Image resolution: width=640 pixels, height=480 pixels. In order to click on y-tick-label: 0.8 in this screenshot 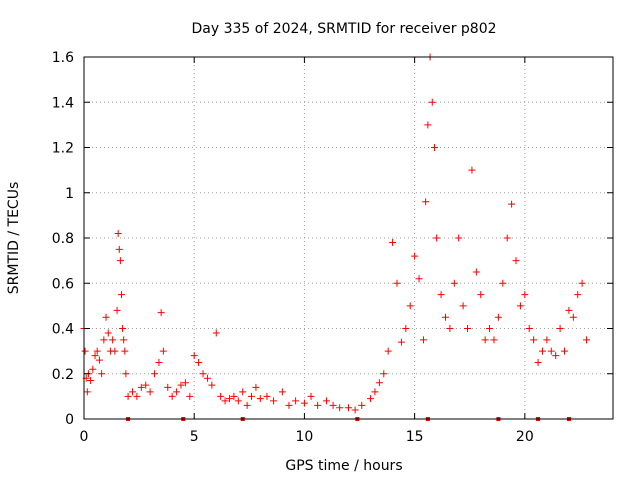, I will do `click(63, 239)`.